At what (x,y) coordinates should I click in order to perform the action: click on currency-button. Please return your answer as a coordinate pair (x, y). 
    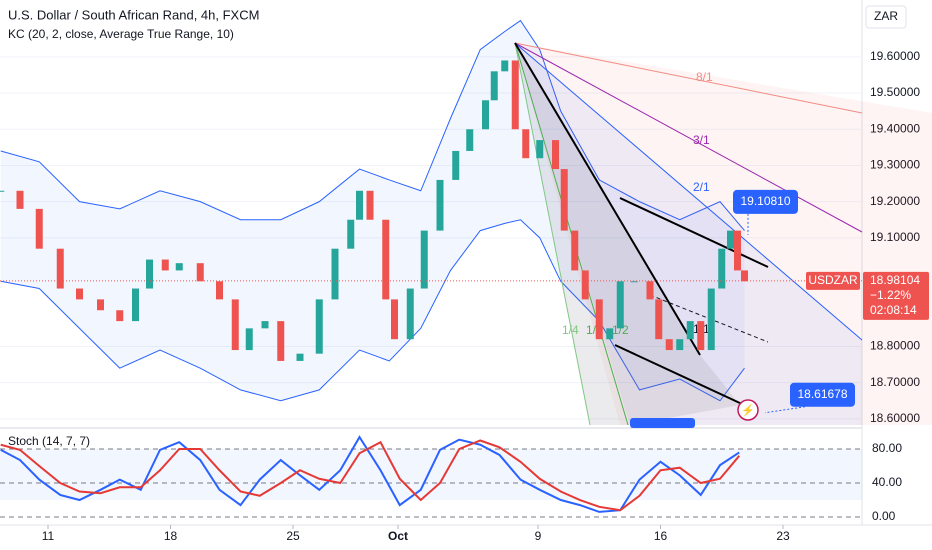
    Looking at the image, I should click on (886, 17).